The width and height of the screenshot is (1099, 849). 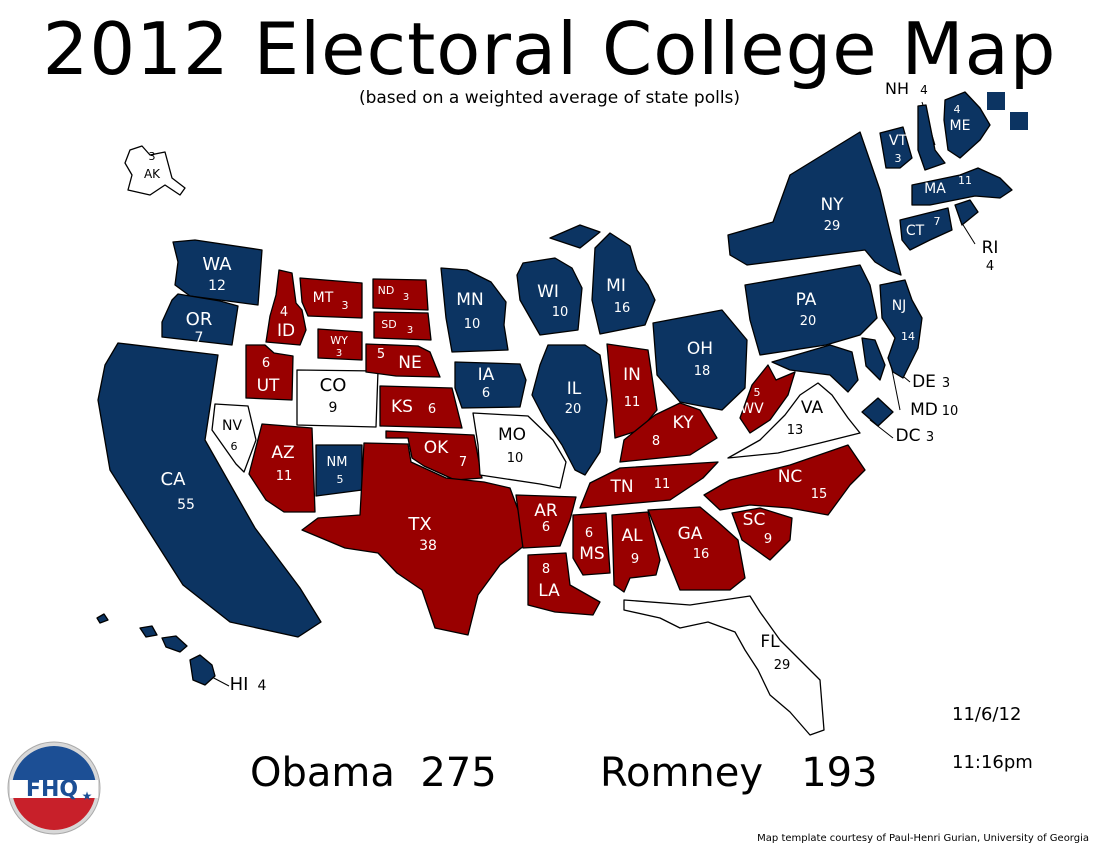 I want to click on state-label-pa: PA, so click(x=806, y=300).